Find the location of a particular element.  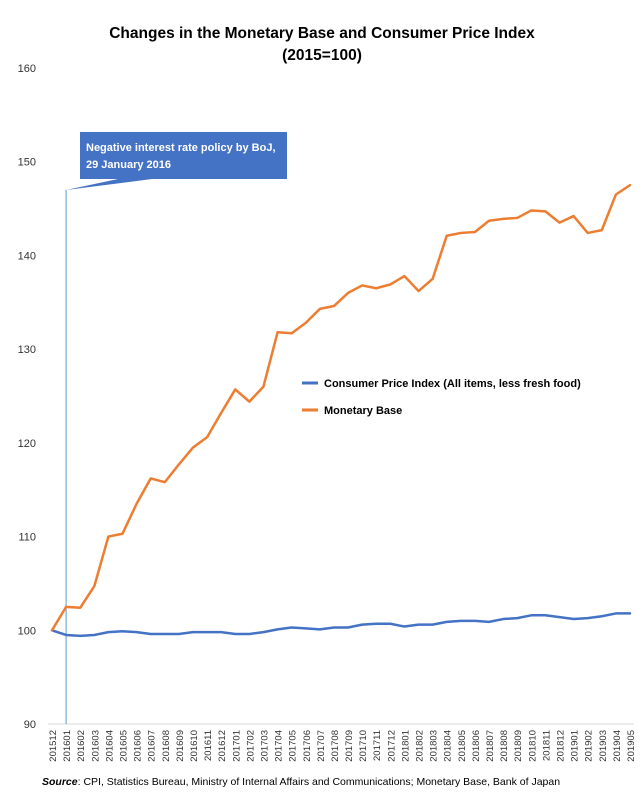

x-tick-label: 201603 is located at coordinates (95, 746).